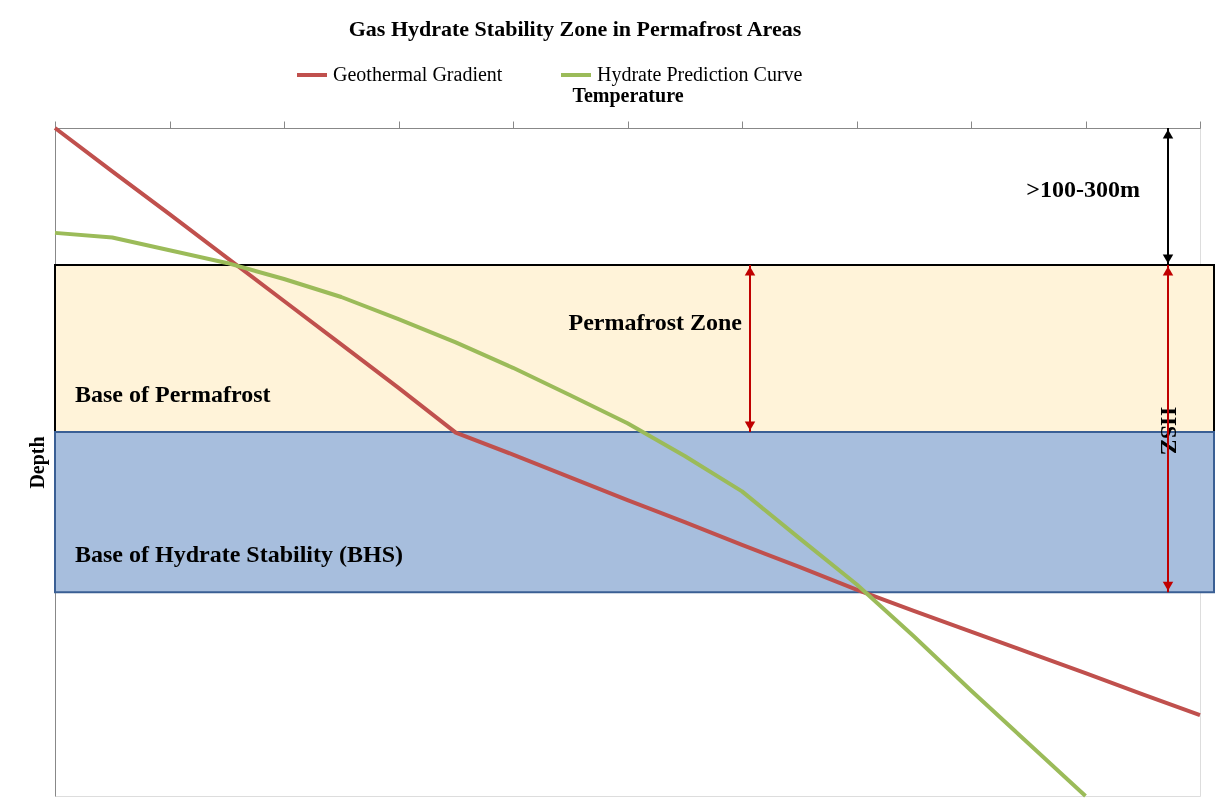 The height and width of the screenshot is (802, 1216). I want to click on legend-label: Hydrate Prediction Curve, so click(700, 74).